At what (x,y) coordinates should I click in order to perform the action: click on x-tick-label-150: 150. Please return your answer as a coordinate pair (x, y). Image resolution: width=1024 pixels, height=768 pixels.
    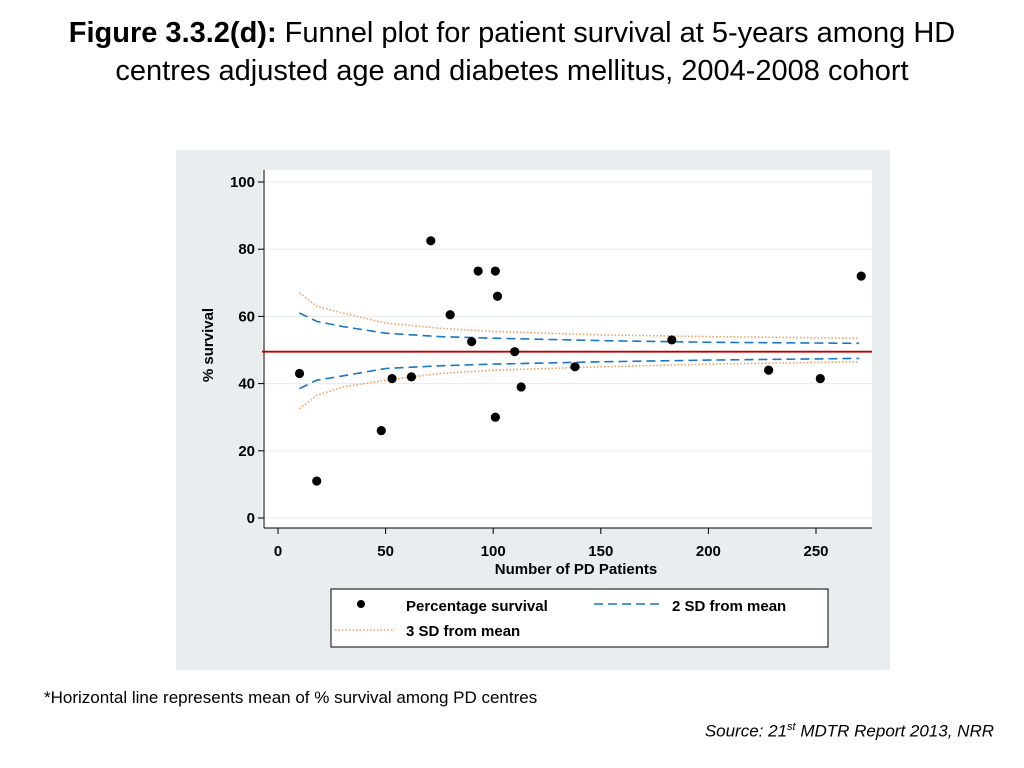
    Looking at the image, I should click on (600, 551).